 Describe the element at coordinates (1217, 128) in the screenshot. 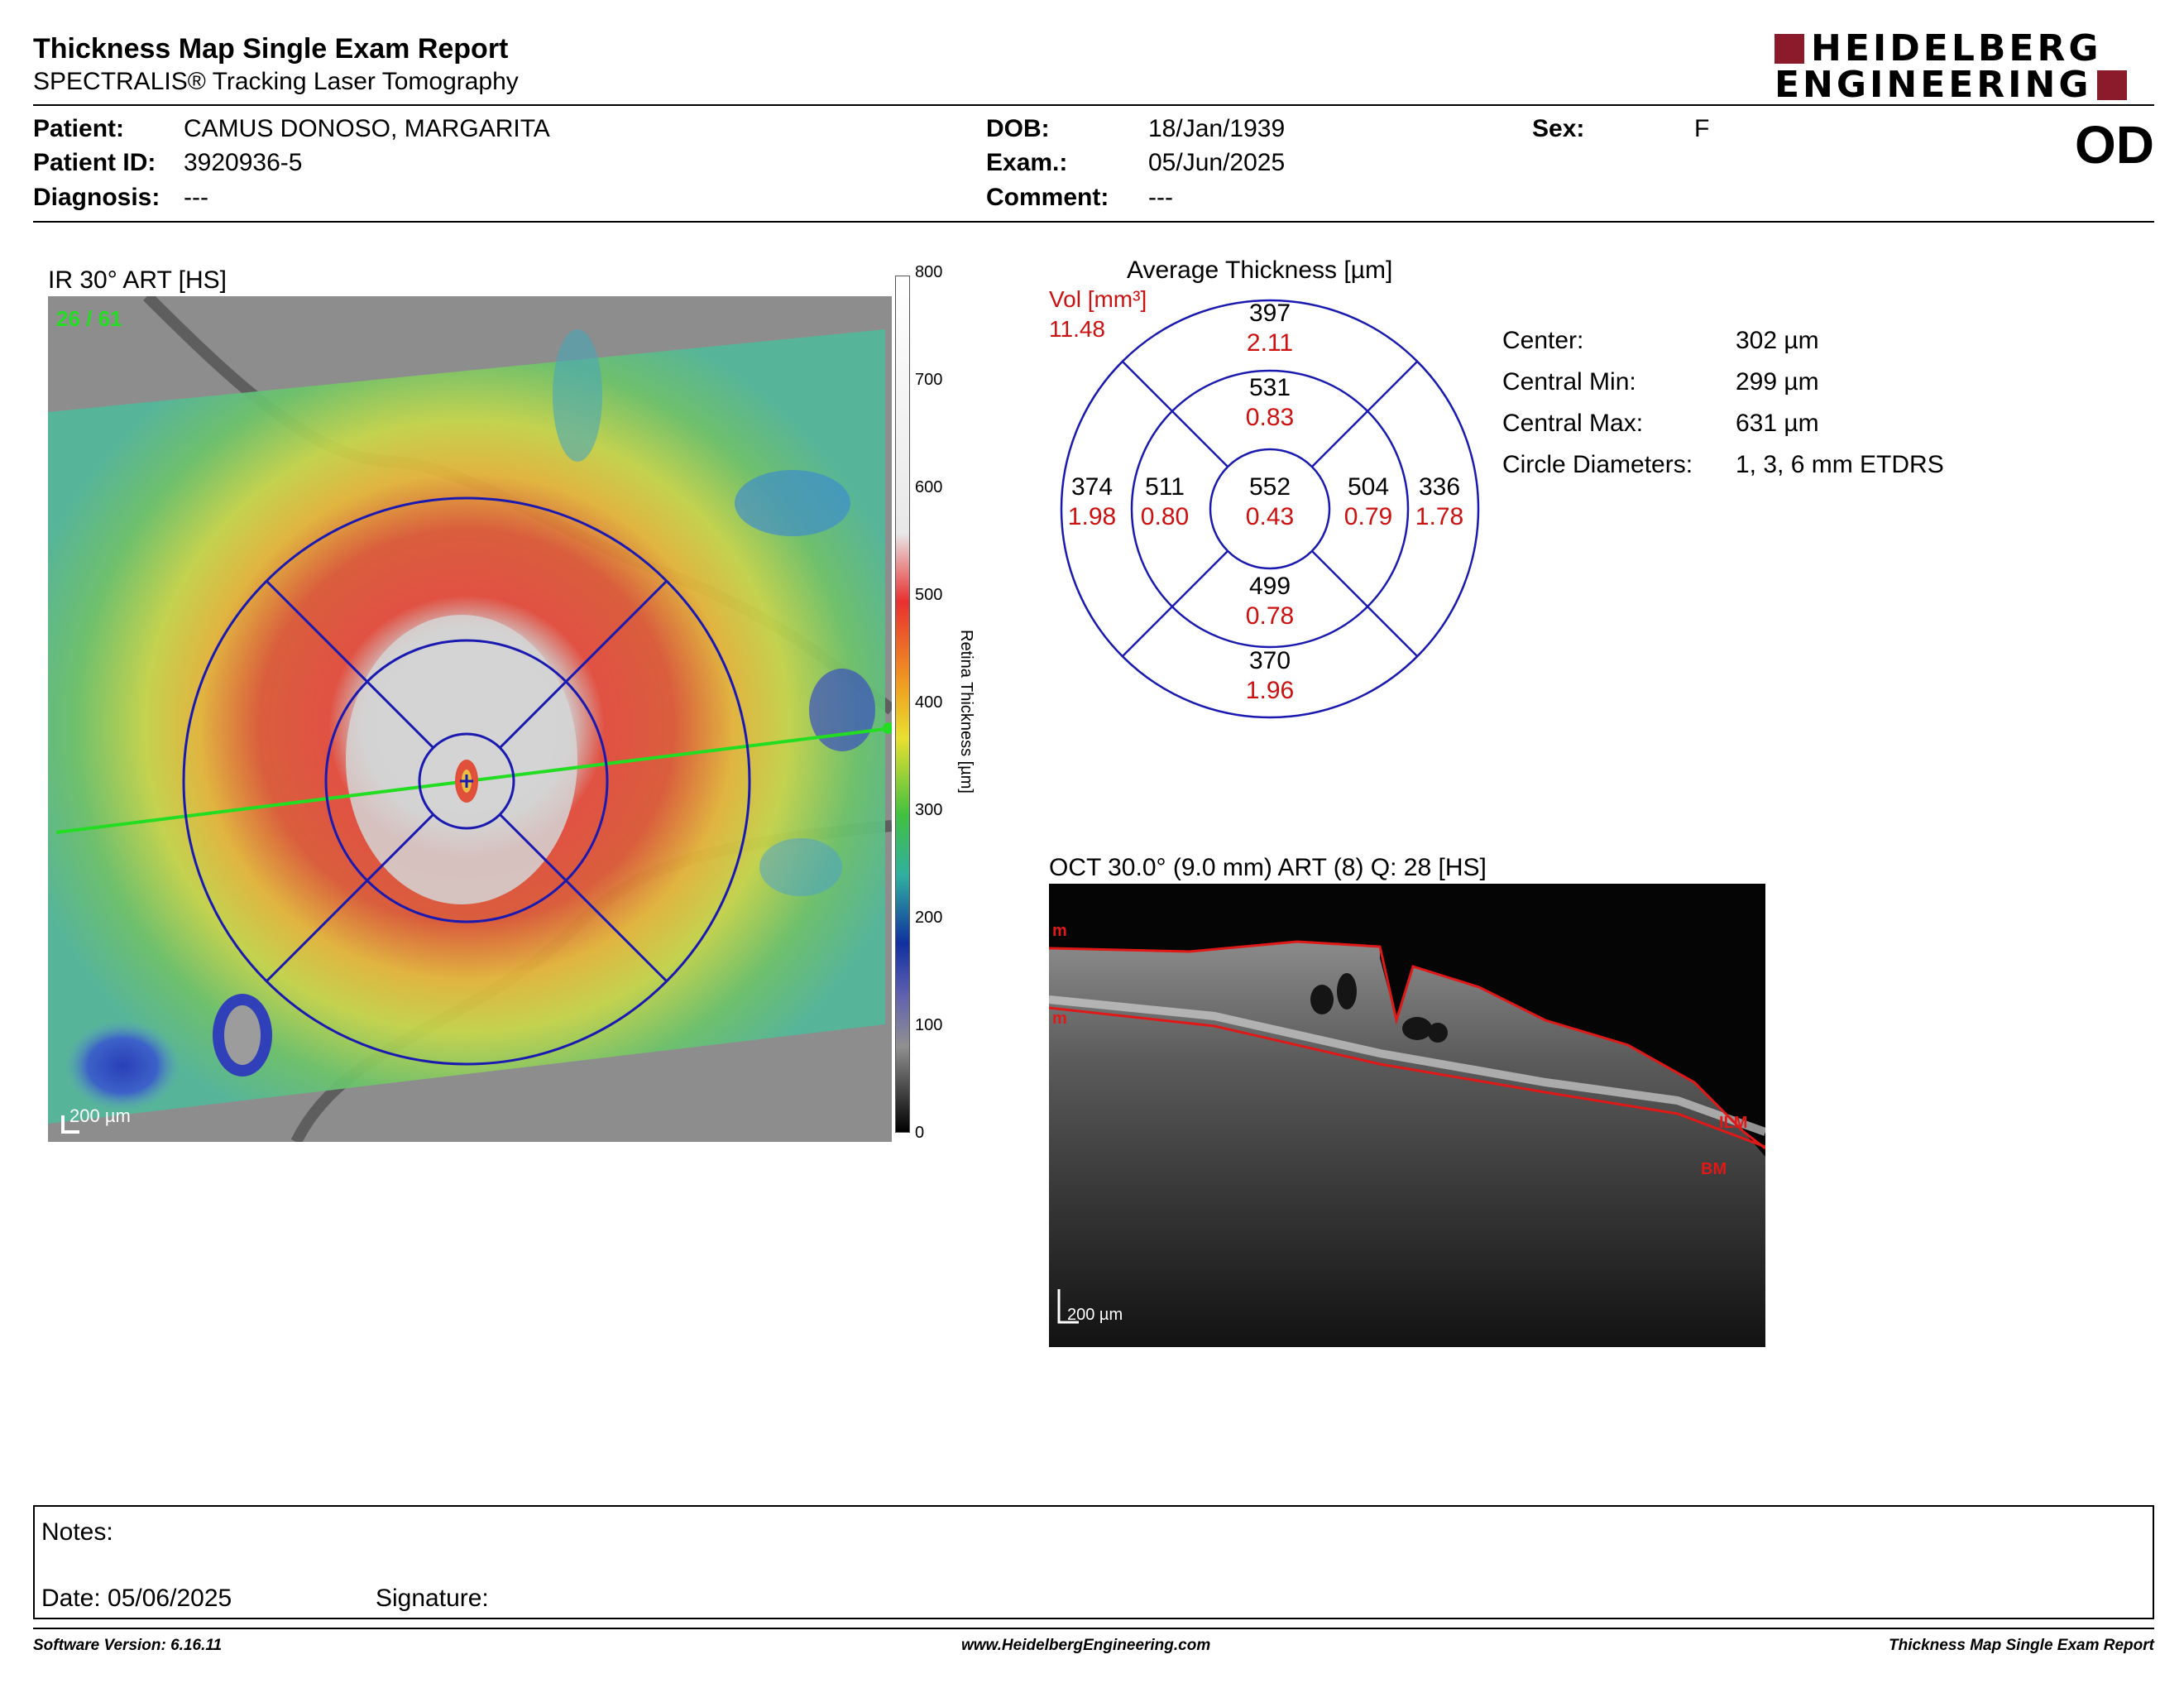

I see `dob-value: 18/Jan/1939` at that location.